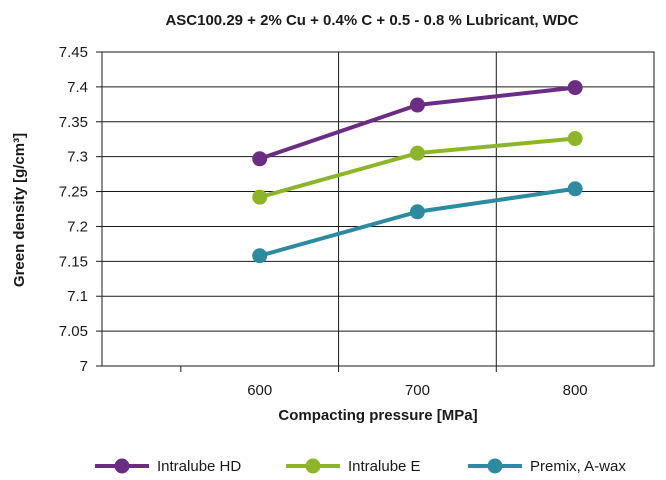 The image size is (666, 480). What do you see at coordinates (417, 123) in the screenshot?
I see `series-intralube-hd` at bounding box center [417, 123].